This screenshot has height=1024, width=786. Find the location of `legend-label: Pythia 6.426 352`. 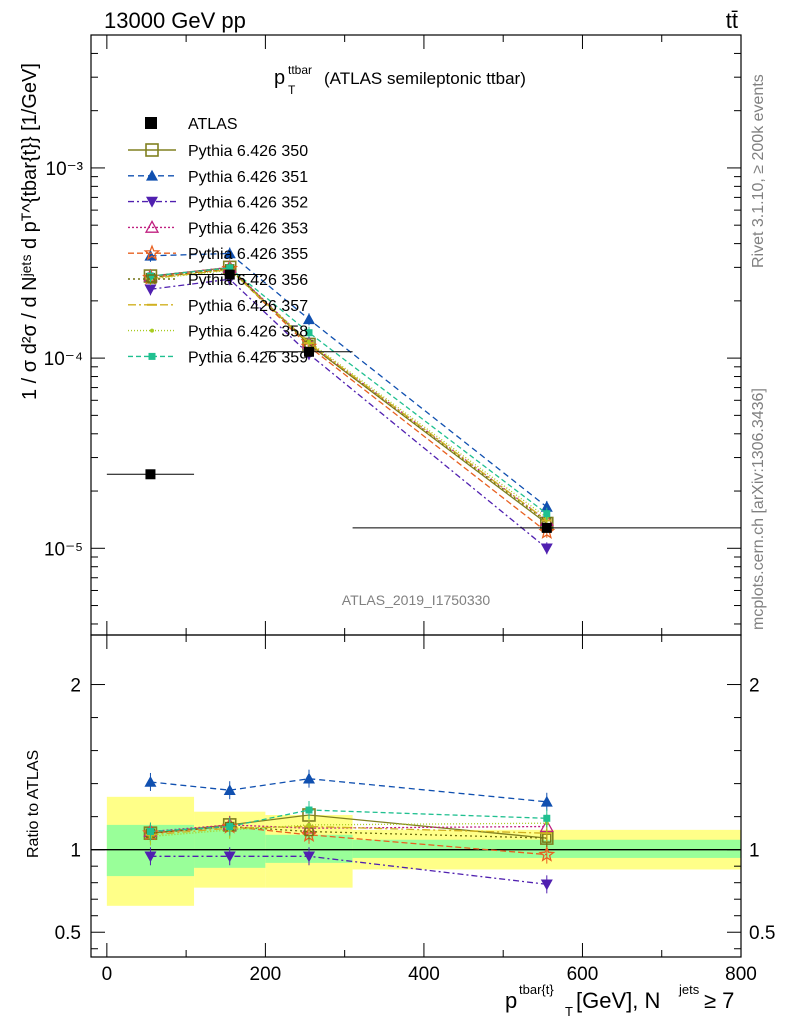

legend-label: Pythia 6.426 352 is located at coordinates (248, 203).